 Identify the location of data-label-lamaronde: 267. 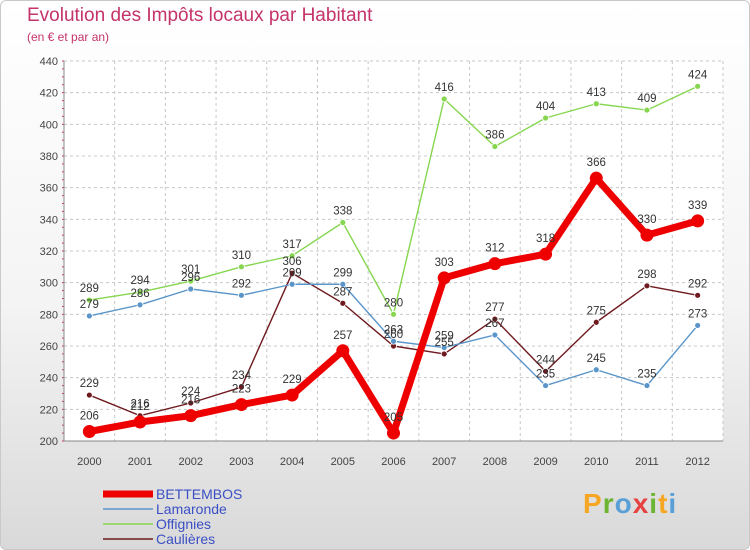
(494, 324).